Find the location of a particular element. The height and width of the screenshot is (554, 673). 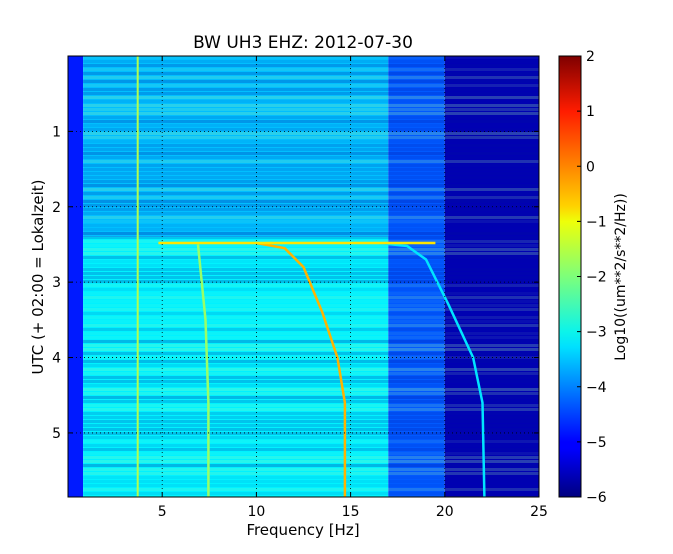

colorbar-tick-label: −5 is located at coordinates (596, 443).